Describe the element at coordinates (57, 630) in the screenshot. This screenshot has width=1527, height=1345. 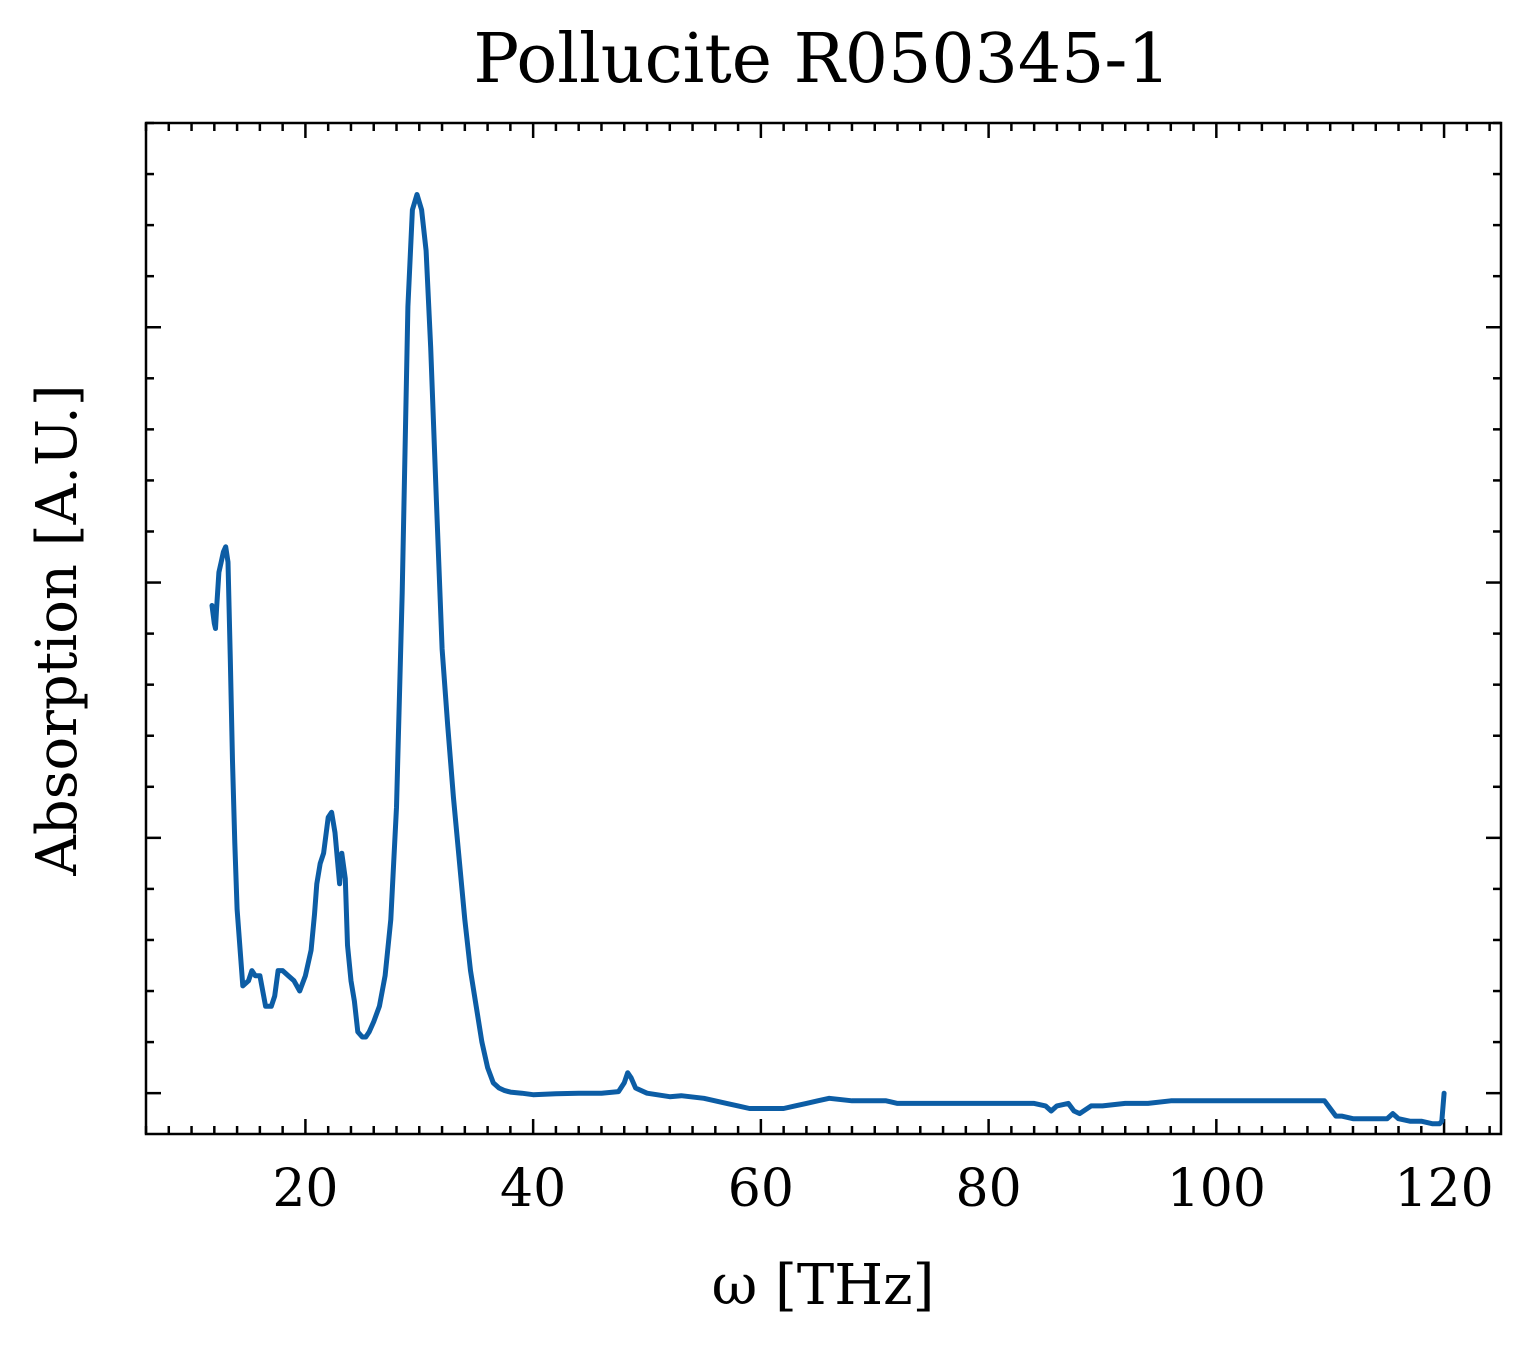
I see `y-axis-label: Absorption [A.U.]` at that location.